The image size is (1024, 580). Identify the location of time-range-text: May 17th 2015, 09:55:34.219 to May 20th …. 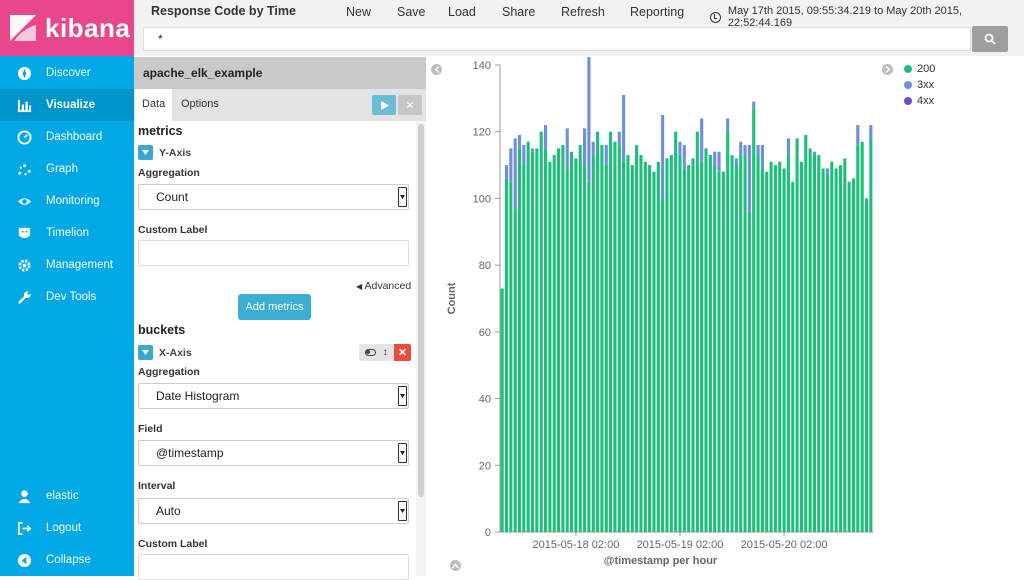
(845, 17).